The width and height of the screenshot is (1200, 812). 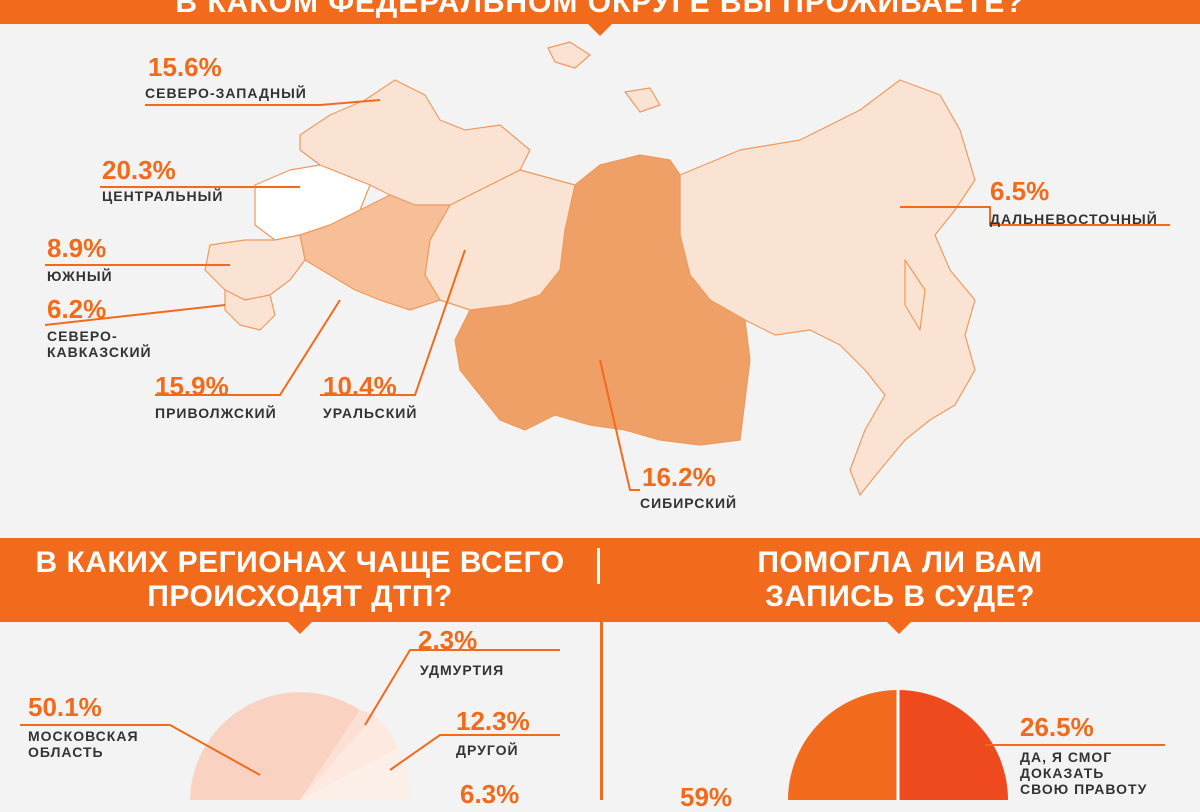 What do you see at coordinates (300, 628) in the screenshot?
I see `regions-band-notch` at bounding box center [300, 628].